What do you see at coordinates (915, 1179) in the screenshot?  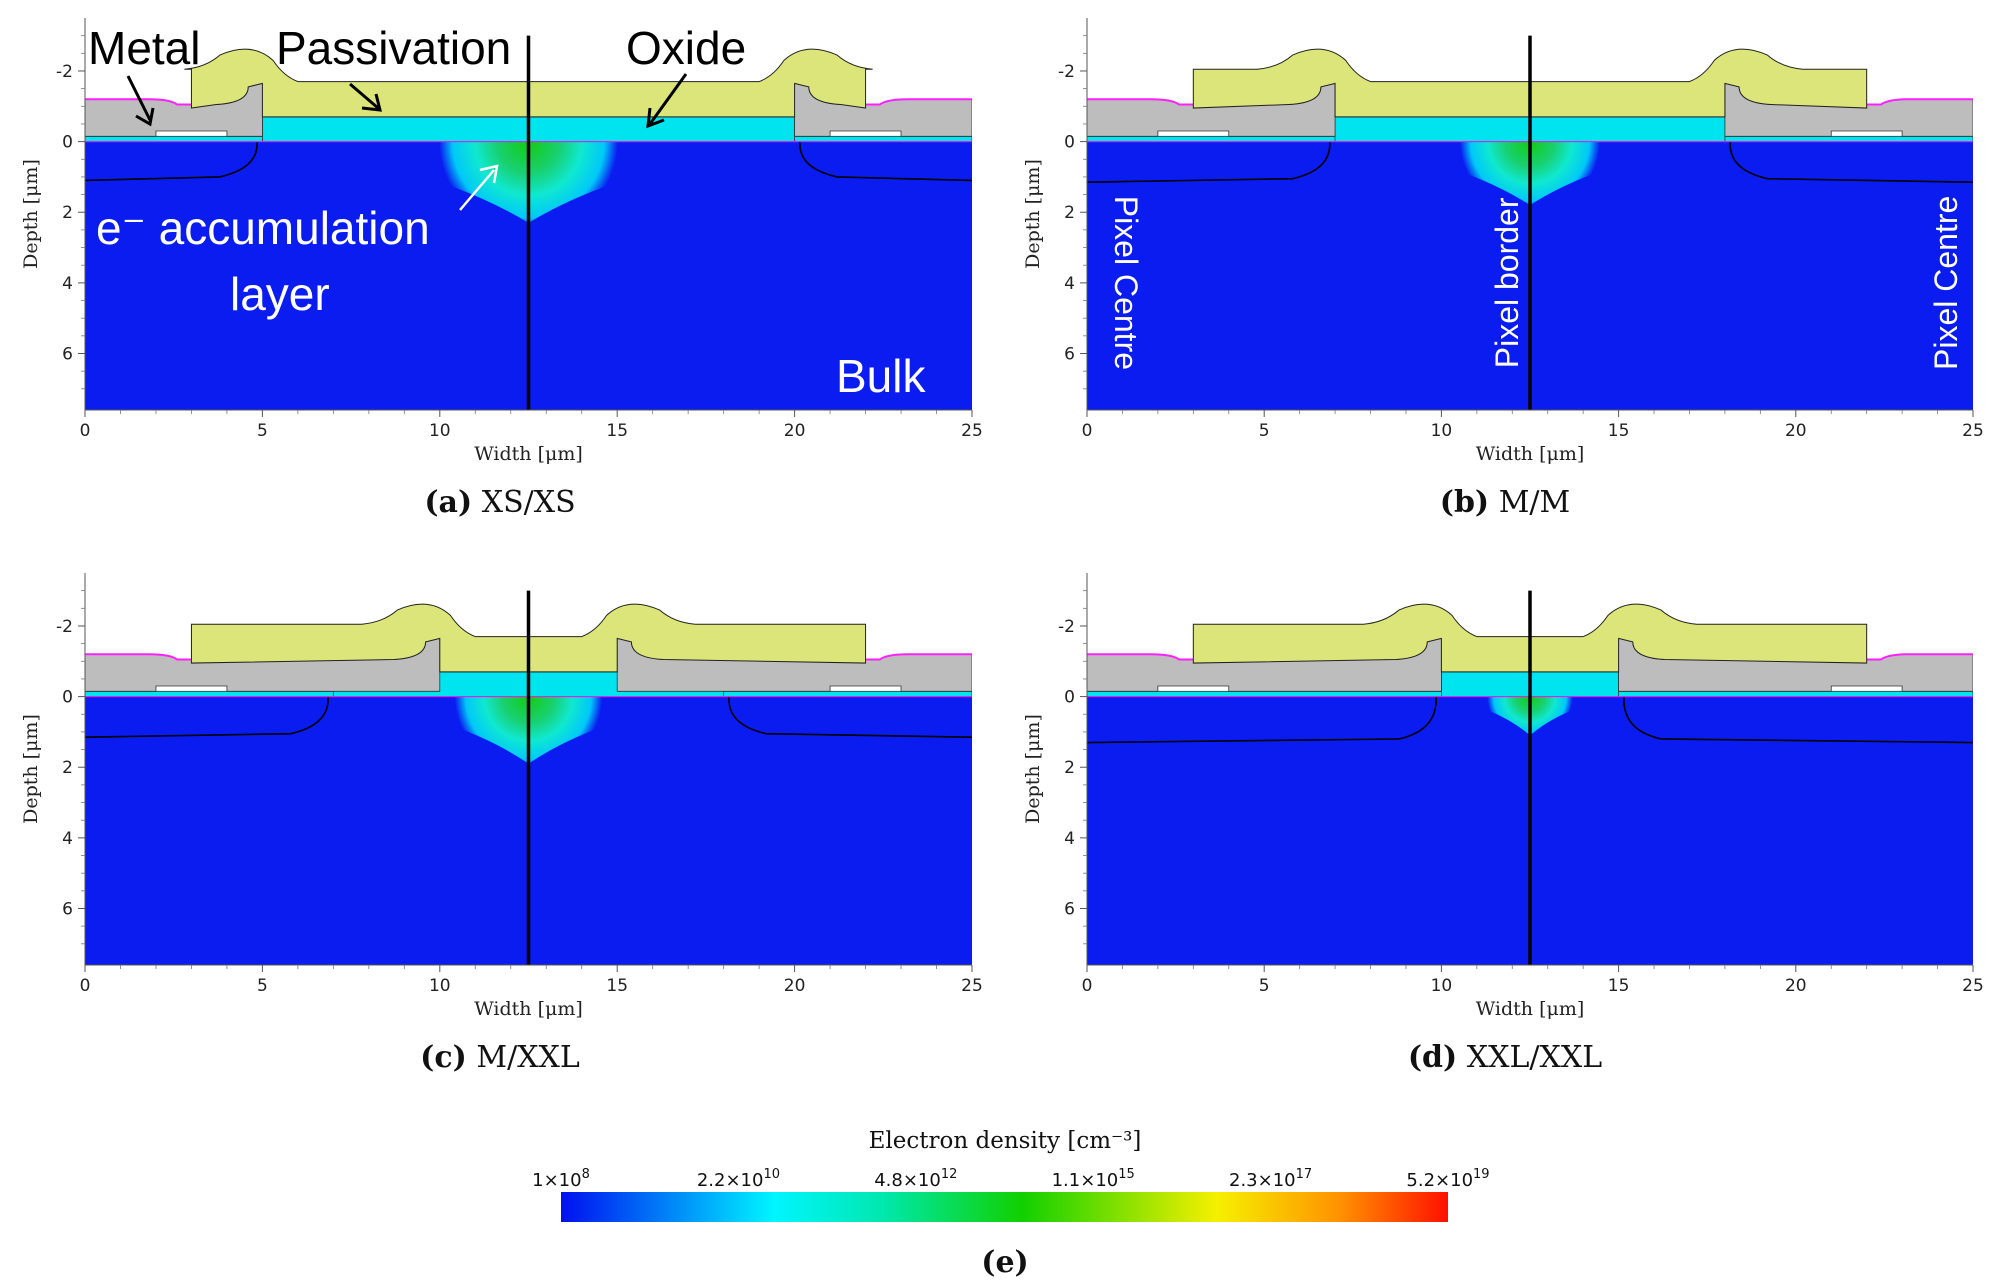 I see `colorbar-tick-label: 4.8×10¹²` at bounding box center [915, 1179].